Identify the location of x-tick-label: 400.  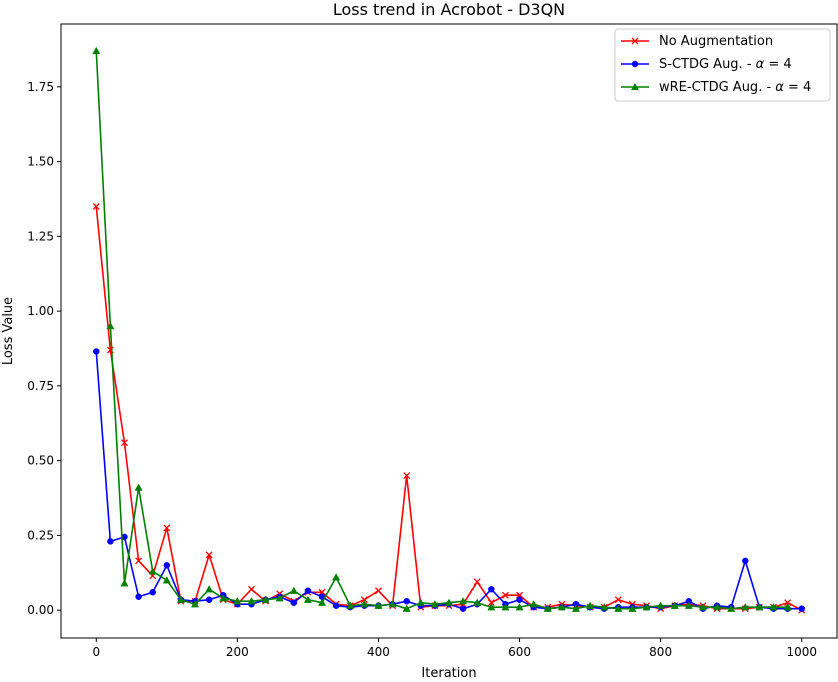
(378, 652).